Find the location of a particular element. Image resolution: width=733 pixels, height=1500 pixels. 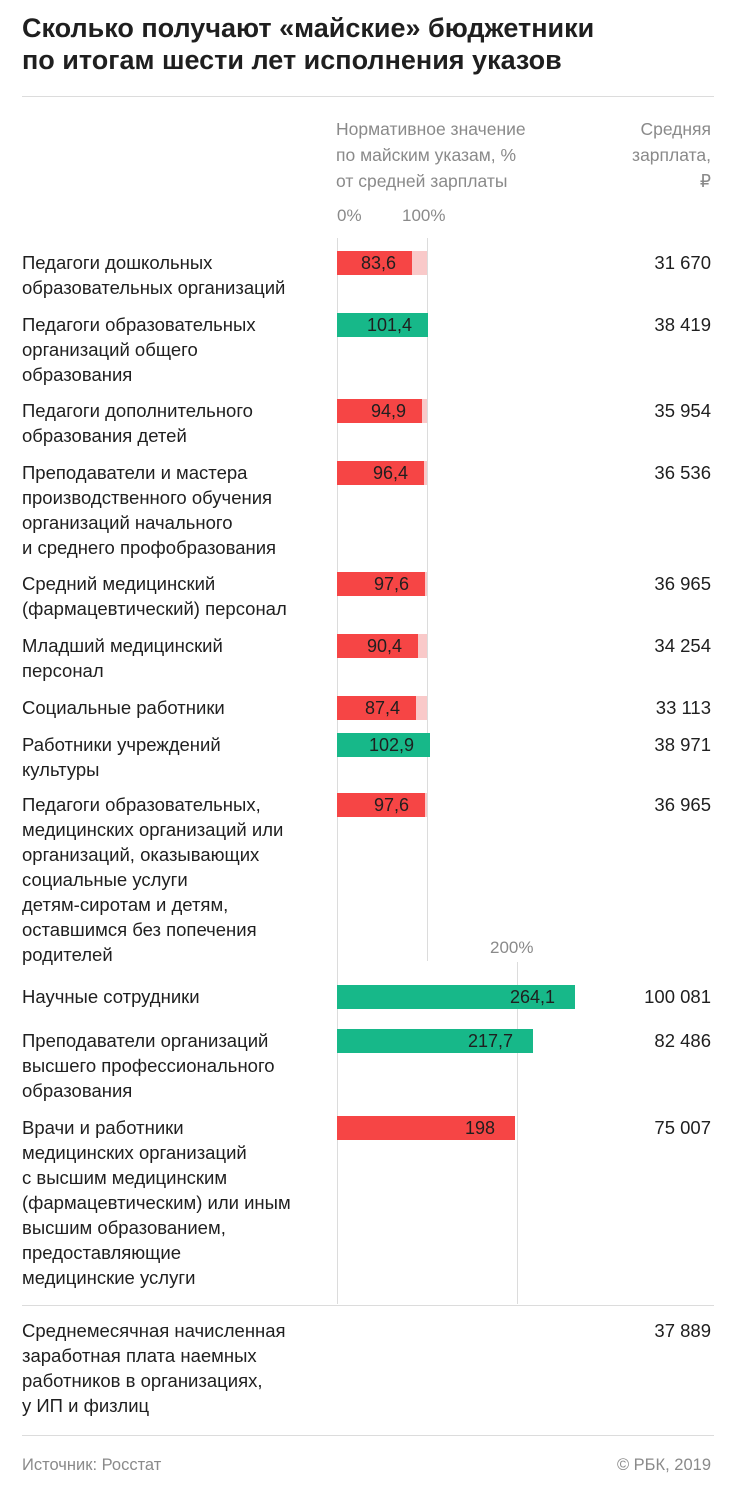

normative-header-line-3: от средней зарплаты is located at coordinates (422, 181).